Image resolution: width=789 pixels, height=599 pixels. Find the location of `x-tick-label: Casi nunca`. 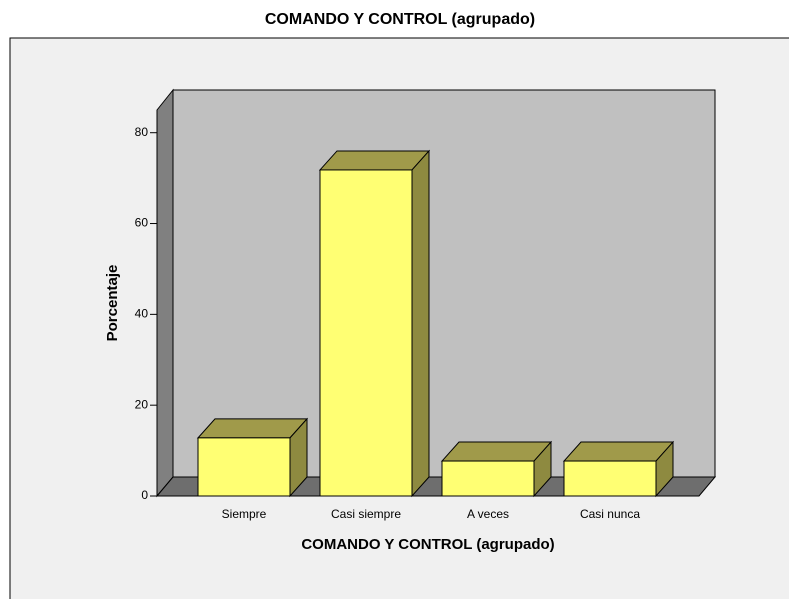

x-tick-label: Casi nunca is located at coordinates (610, 514).